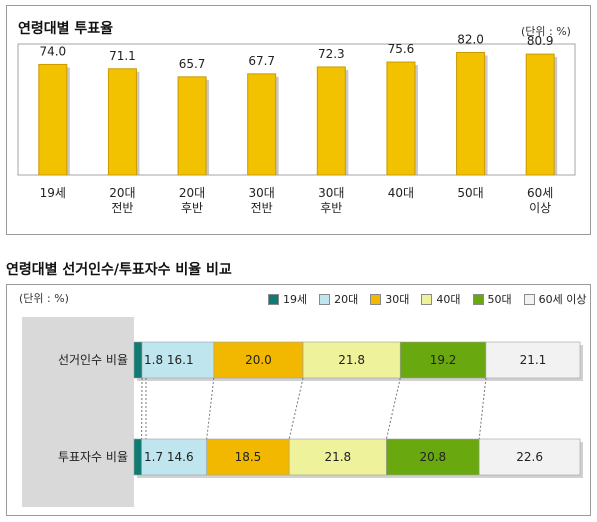  What do you see at coordinates (401, 49) in the screenshot?
I see `vote-rate-value-label: 75.6` at bounding box center [401, 49].